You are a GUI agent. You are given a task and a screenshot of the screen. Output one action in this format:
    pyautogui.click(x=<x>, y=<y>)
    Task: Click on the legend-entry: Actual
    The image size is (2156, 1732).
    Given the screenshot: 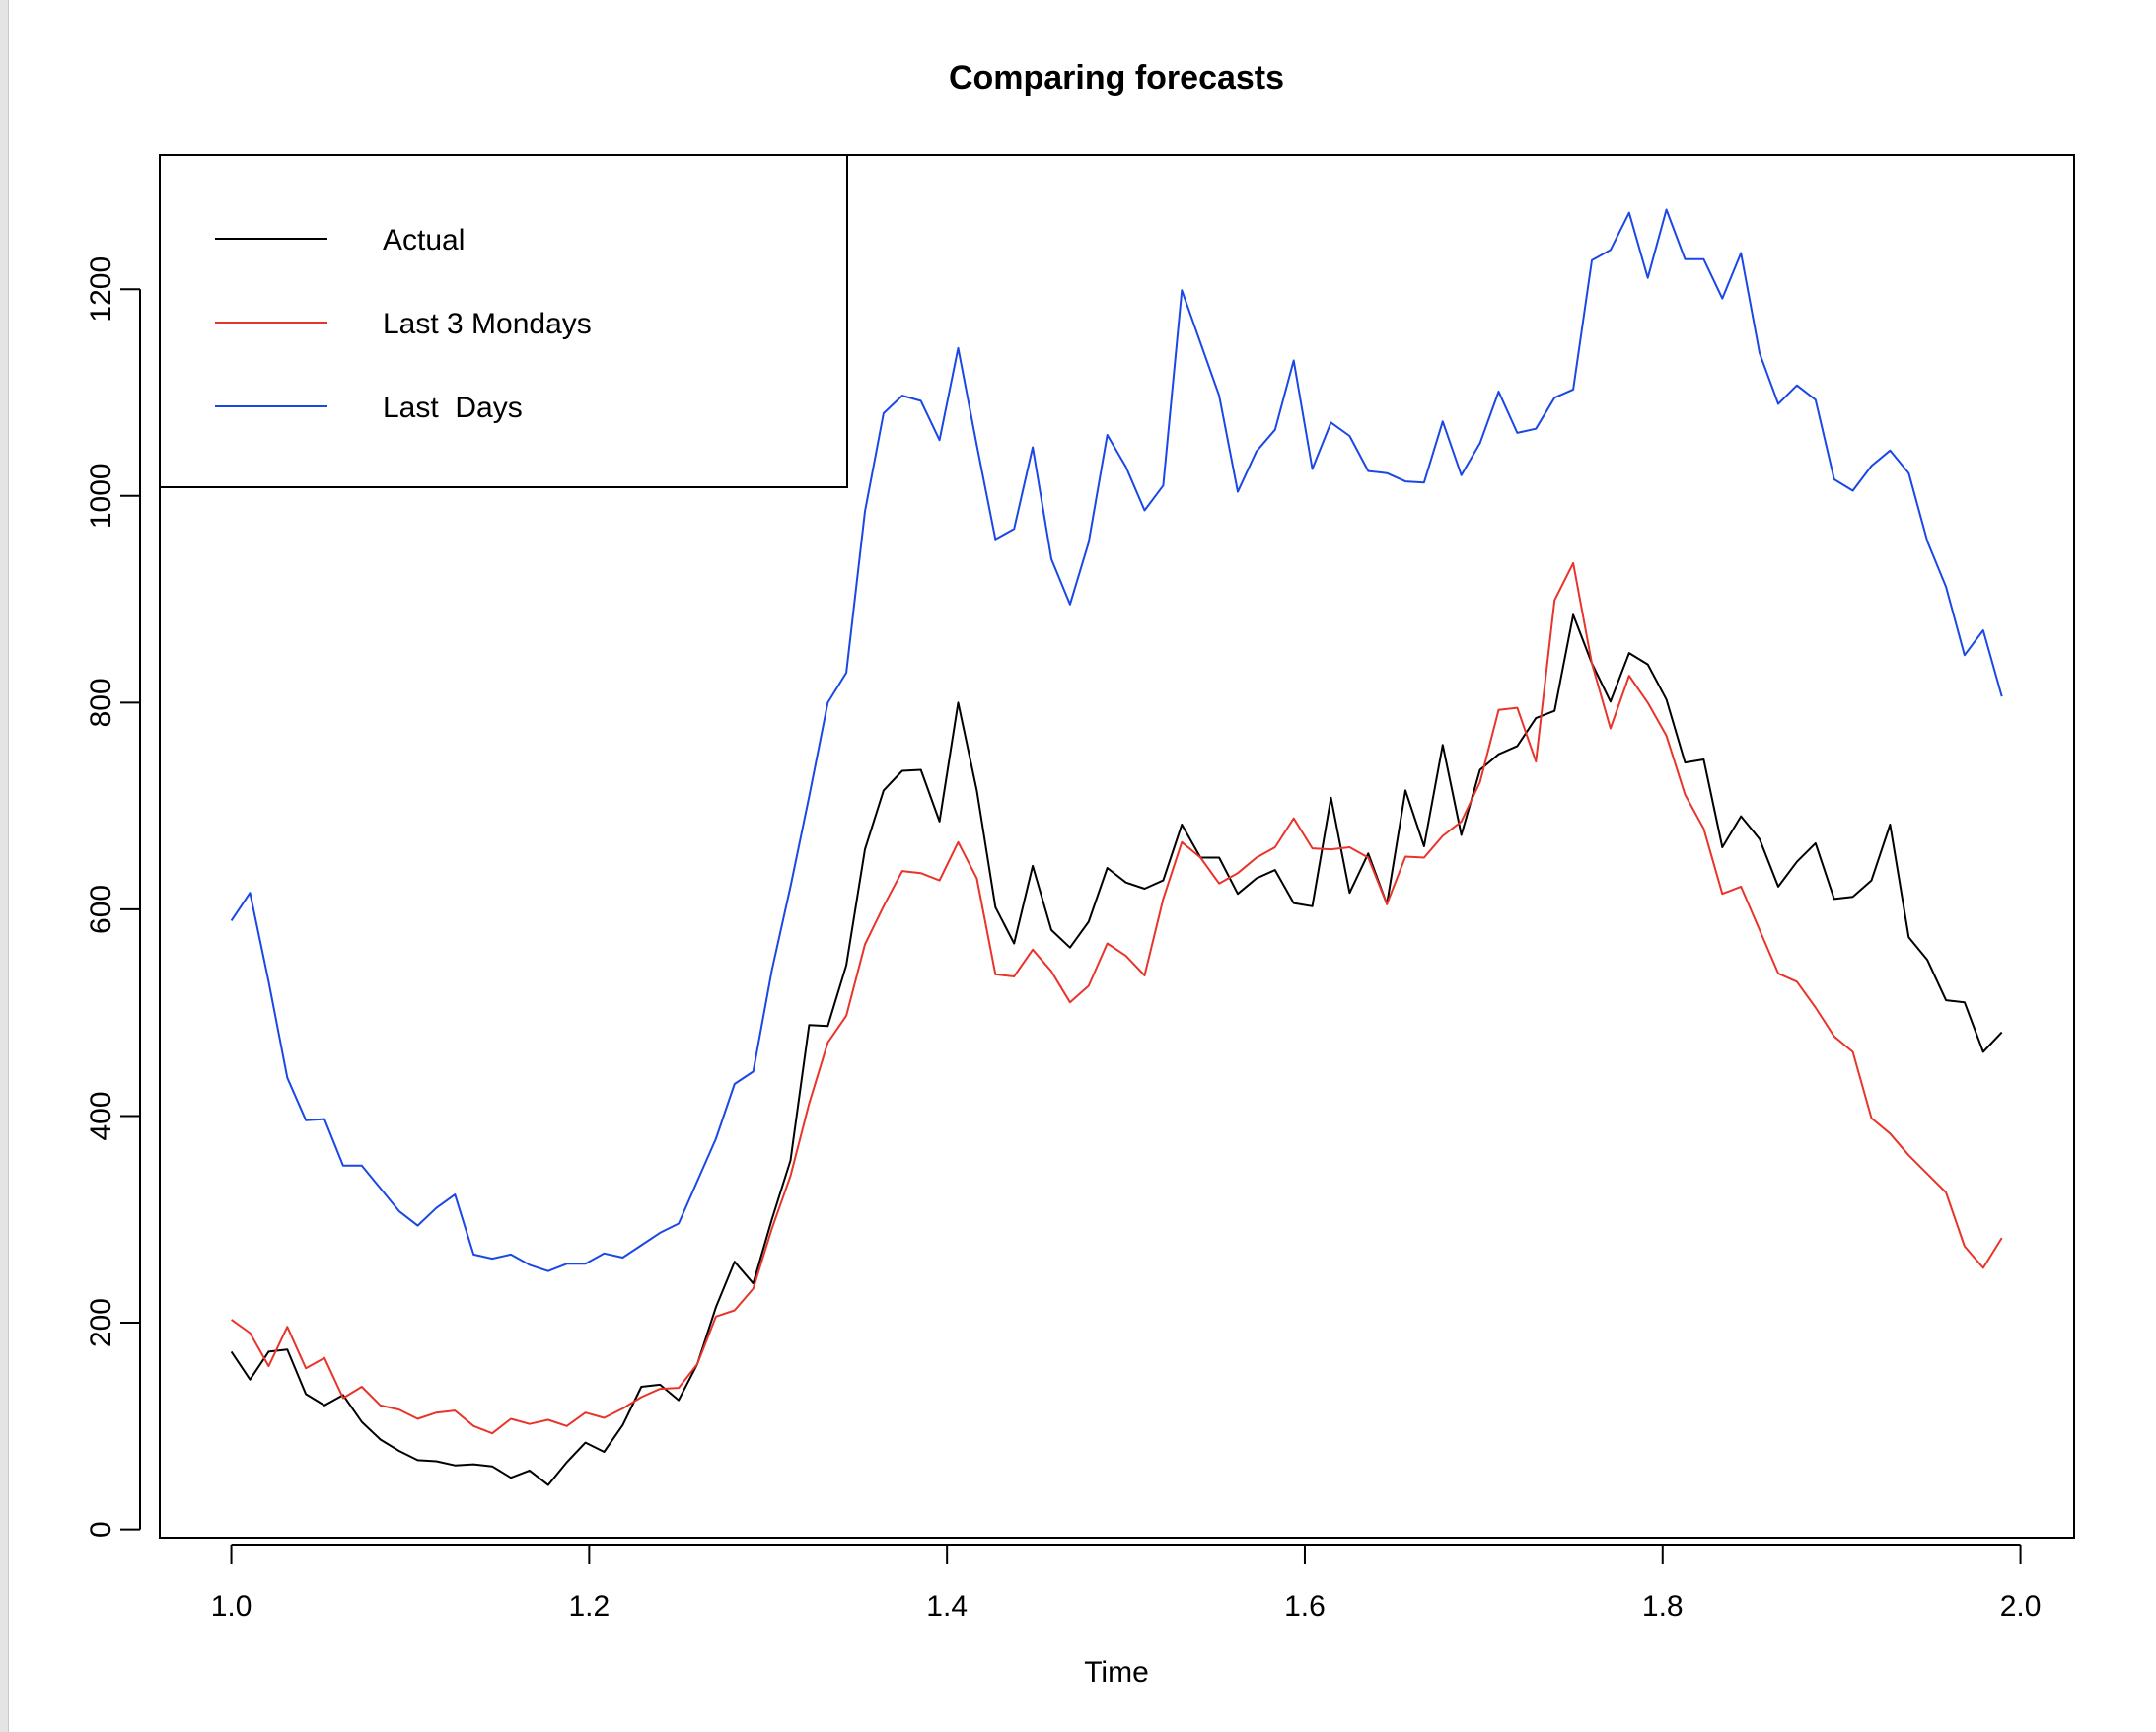 What is the action you would take?
    pyautogui.click(x=340, y=240)
    